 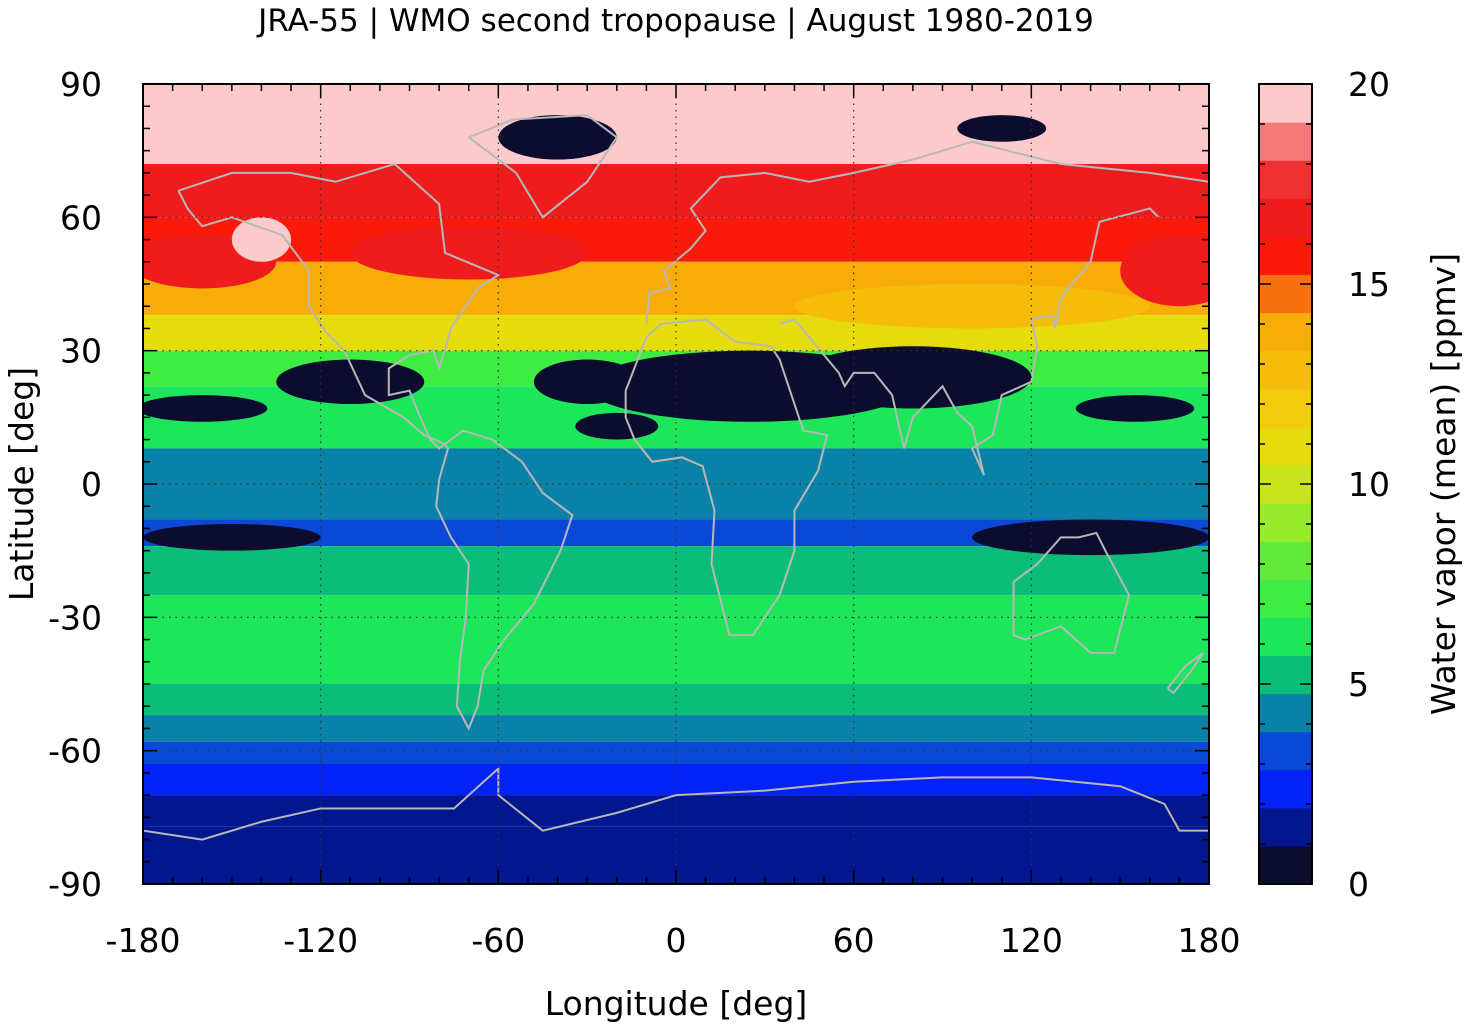 What do you see at coordinates (676, 1003) in the screenshot?
I see `x-axis-label: Longitude [deg]` at bounding box center [676, 1003].